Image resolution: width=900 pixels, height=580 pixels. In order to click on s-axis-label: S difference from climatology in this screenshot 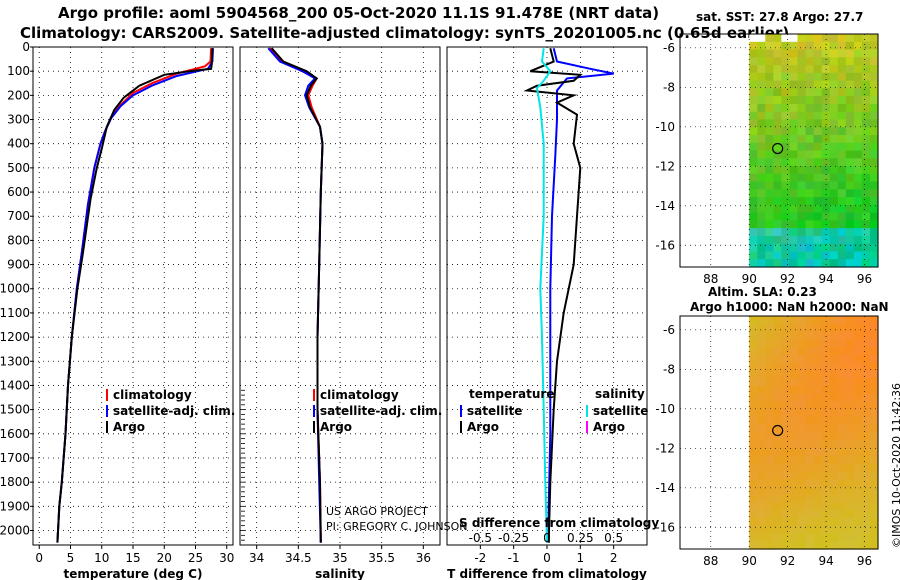, I will do `click(559, 523)`.